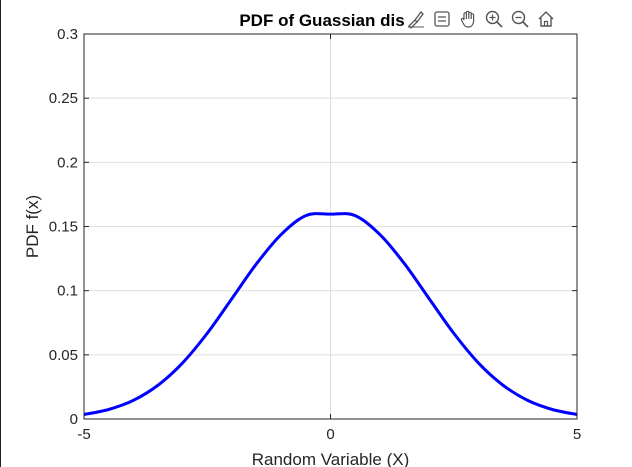  What do you see at coordinates (330, 434) in the screenshot?
I see `x-tick-label: 0` at bounding box center [330, 434].